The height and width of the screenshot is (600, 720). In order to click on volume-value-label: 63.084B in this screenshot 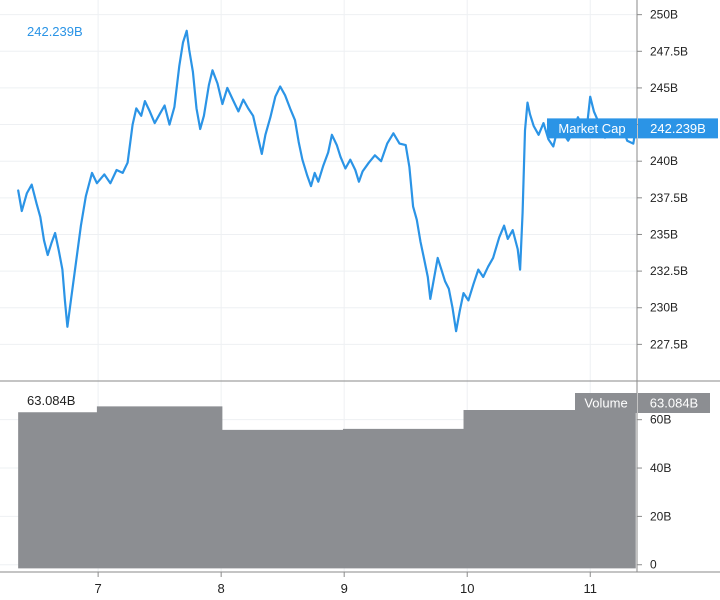, I will do `click(674, 403)`.